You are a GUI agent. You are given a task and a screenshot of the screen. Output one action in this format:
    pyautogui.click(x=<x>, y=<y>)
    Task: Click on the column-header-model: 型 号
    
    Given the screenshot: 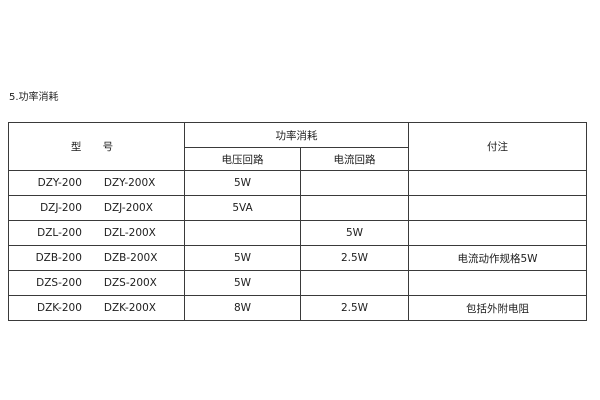 What is the action you would take?
    pyautogui.click(x=96, y=146)
    